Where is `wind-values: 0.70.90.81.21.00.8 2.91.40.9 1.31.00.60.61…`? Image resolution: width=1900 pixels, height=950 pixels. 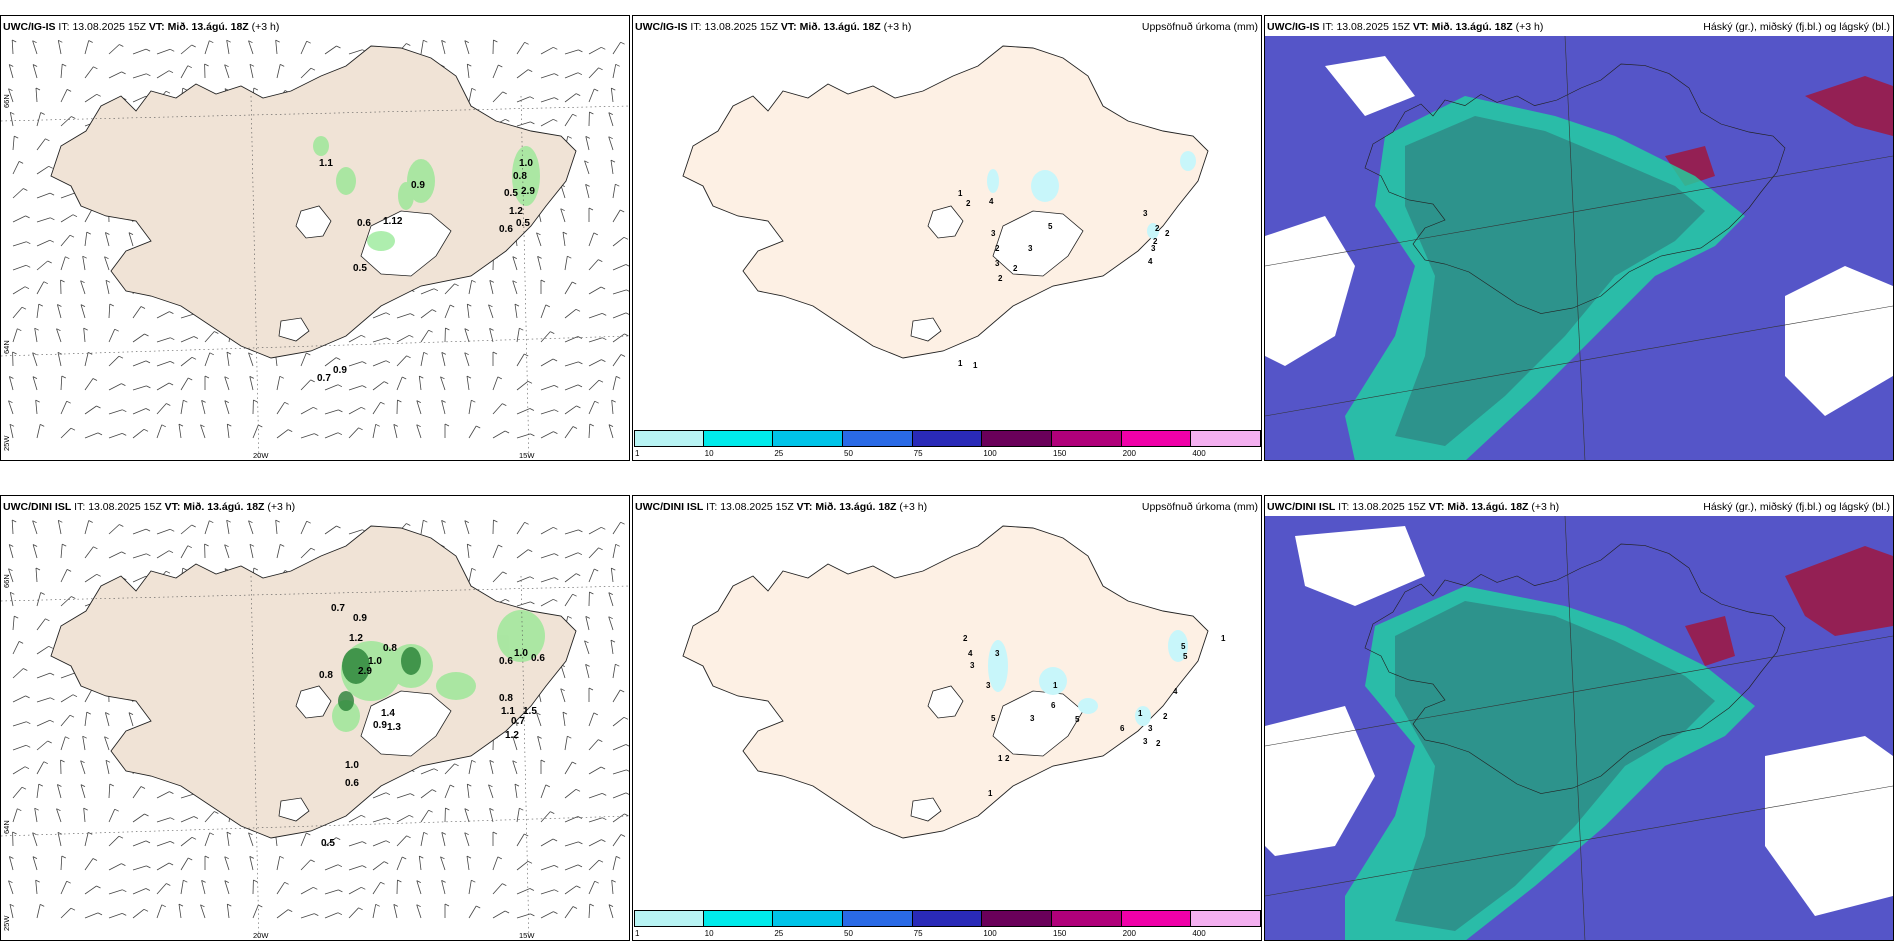 wind-values: 0.70.90.81.21.00.8 2.91.40.9 1.31.00.60.61… is located at coordinates (432, 726).